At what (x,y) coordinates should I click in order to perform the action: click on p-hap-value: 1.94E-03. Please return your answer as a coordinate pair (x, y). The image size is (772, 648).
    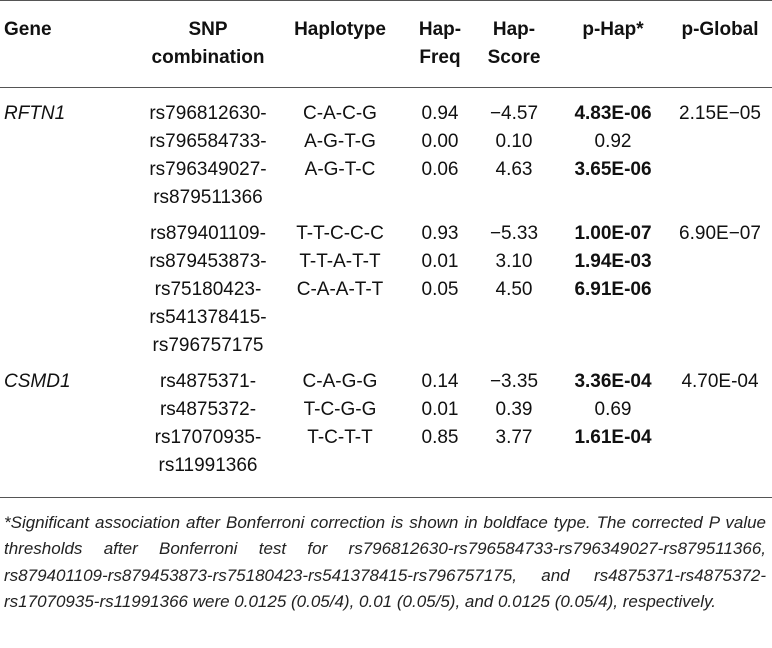
    Looking at the image, I should click on (613, 261).